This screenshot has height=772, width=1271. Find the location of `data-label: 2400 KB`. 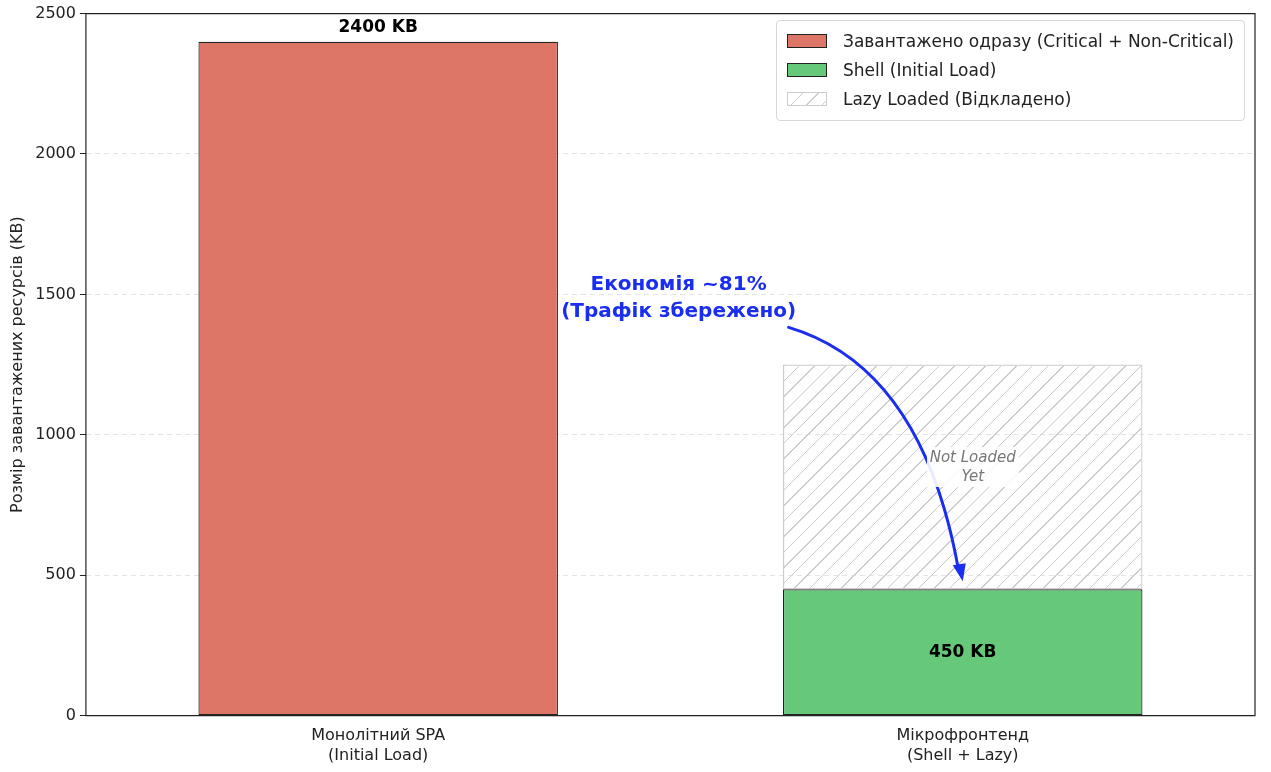

data-label: 2400 KB is located at coordinates (378, 25).